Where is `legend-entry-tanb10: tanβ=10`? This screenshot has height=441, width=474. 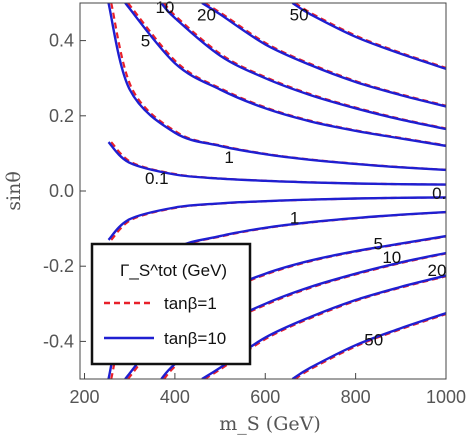 legend-entry-tanb10: tanβ=10 is located at coordinates (195, 338).